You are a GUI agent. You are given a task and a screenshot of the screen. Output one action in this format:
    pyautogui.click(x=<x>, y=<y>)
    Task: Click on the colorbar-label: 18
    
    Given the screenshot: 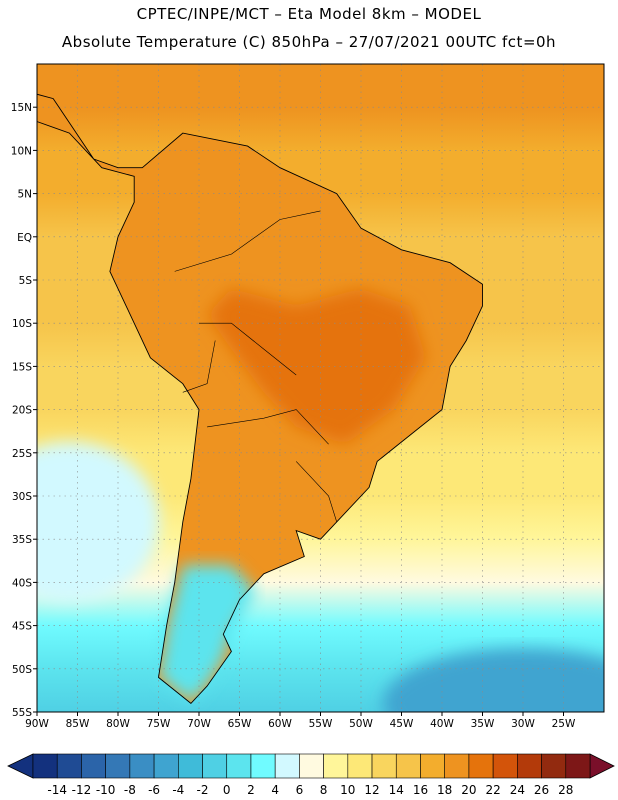 What is the action you would take?
    pyautogui.click(x=444, y=790)
    